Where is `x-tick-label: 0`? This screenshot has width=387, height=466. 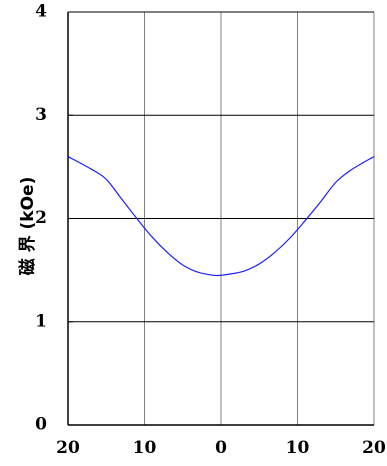
x-tick-label: 0 is located at coordinates (221, 448).